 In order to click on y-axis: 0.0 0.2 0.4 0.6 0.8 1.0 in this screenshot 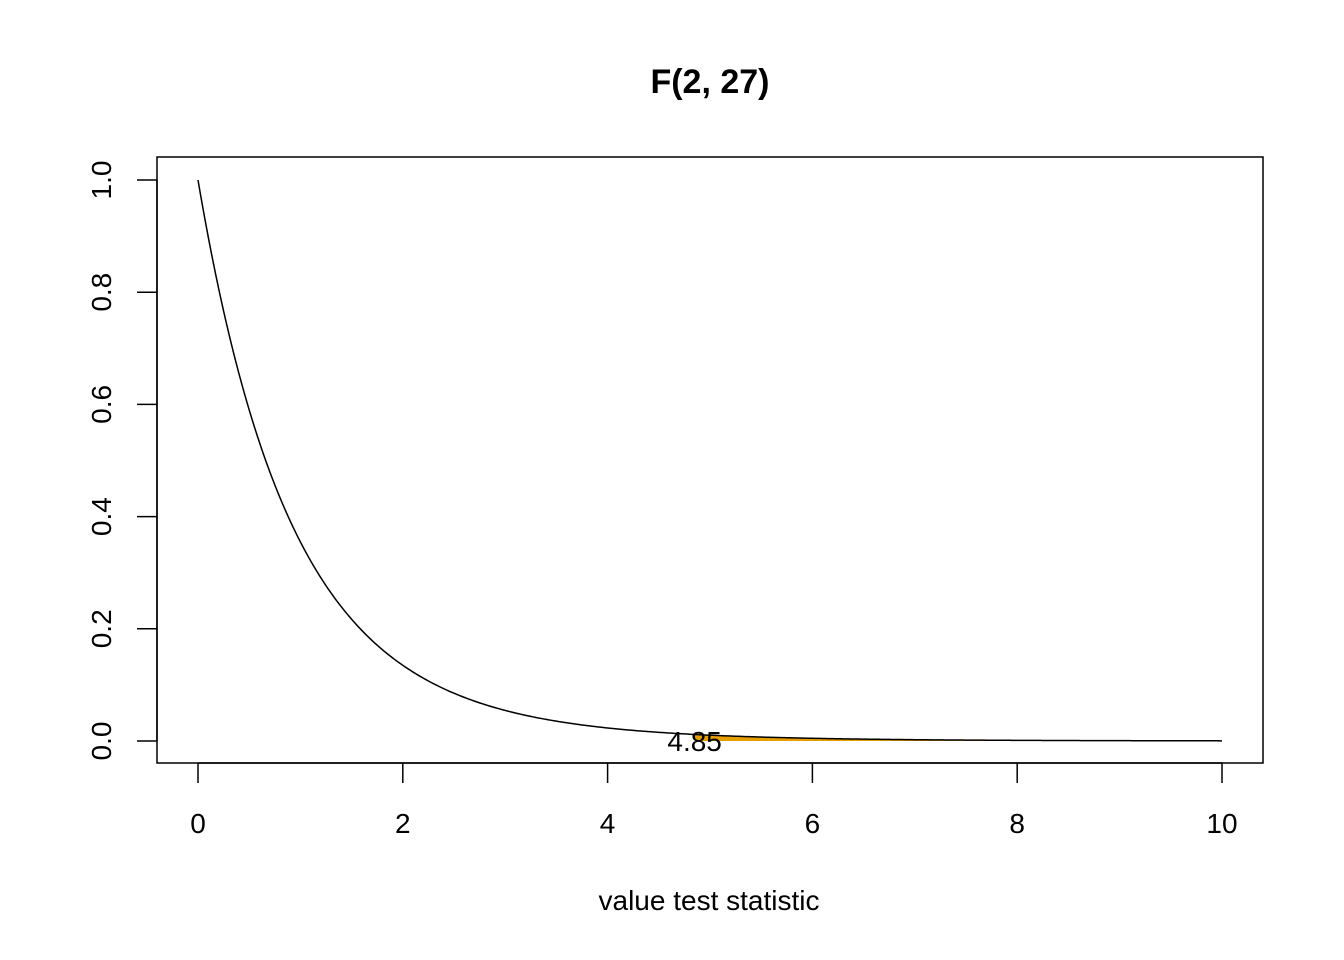, I will do `click(122, 461)`.